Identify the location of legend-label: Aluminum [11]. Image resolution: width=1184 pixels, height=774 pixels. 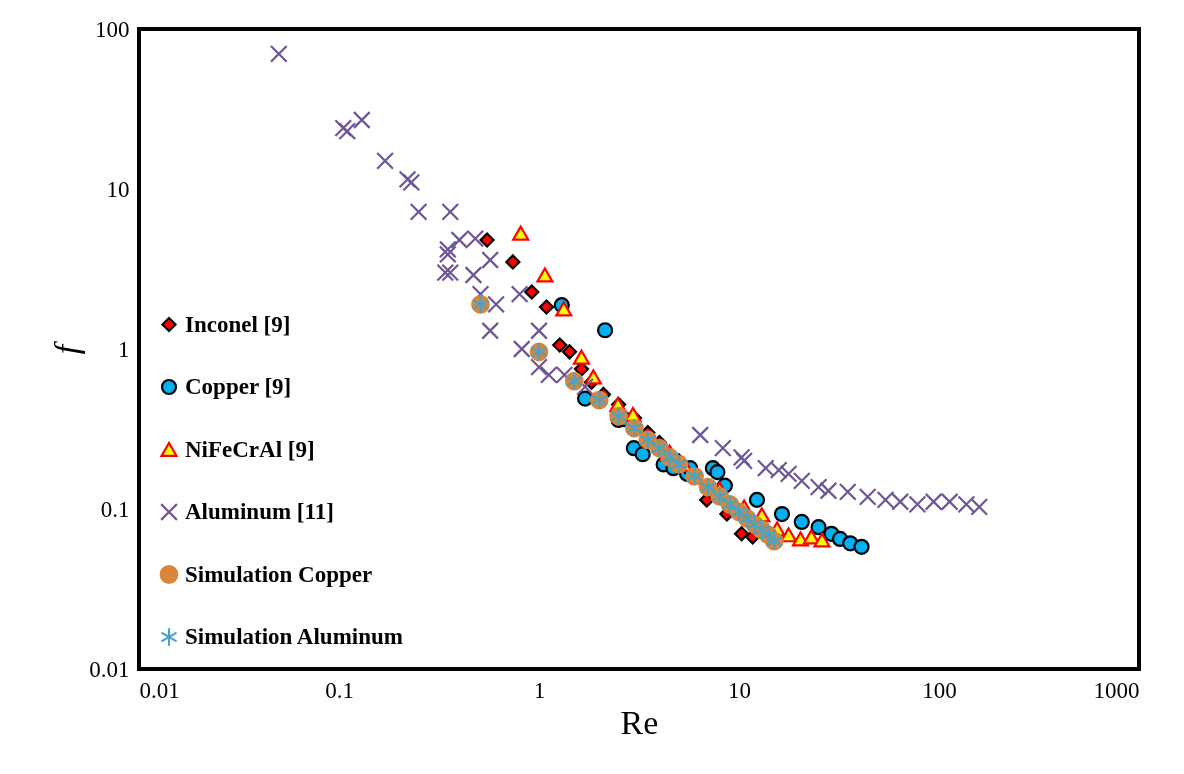
(259, 511).